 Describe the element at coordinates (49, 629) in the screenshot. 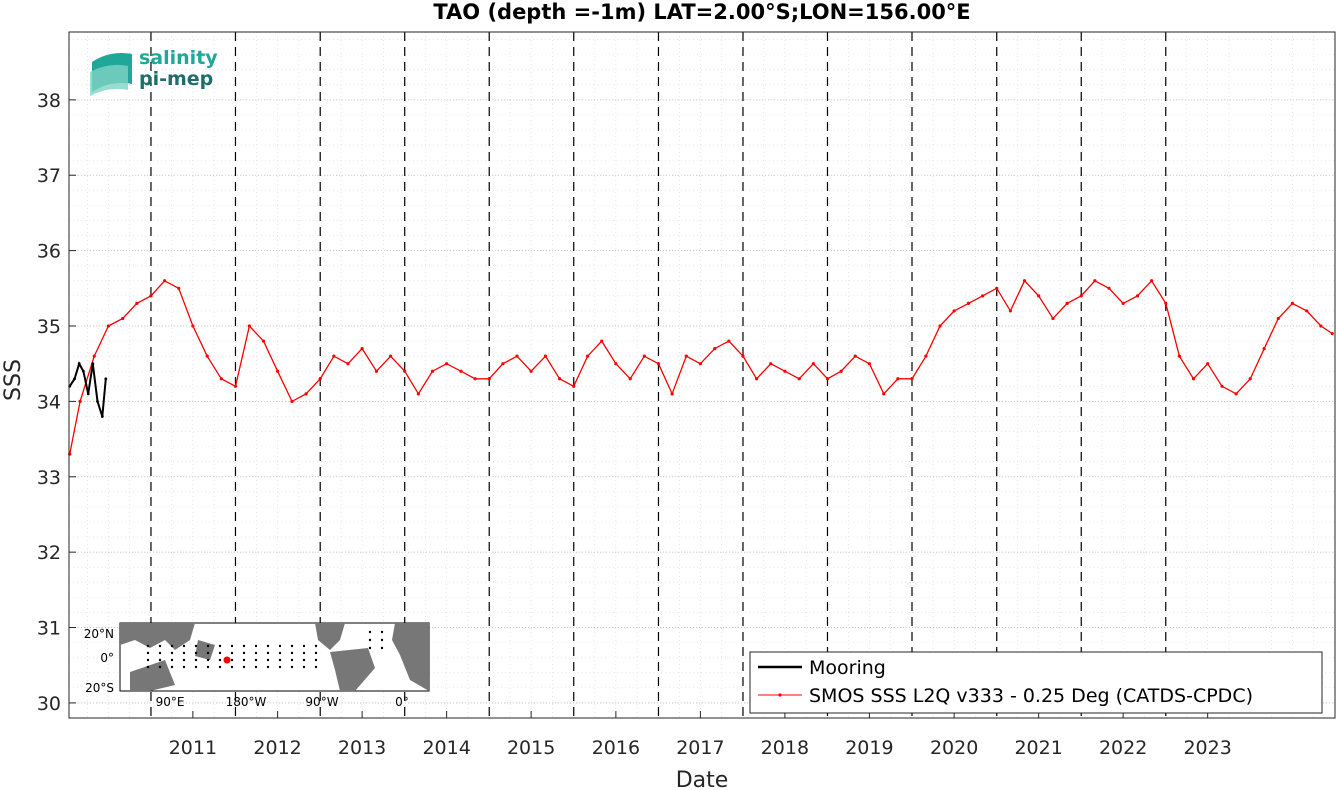

I see `y-tick-label: 31` at that location.